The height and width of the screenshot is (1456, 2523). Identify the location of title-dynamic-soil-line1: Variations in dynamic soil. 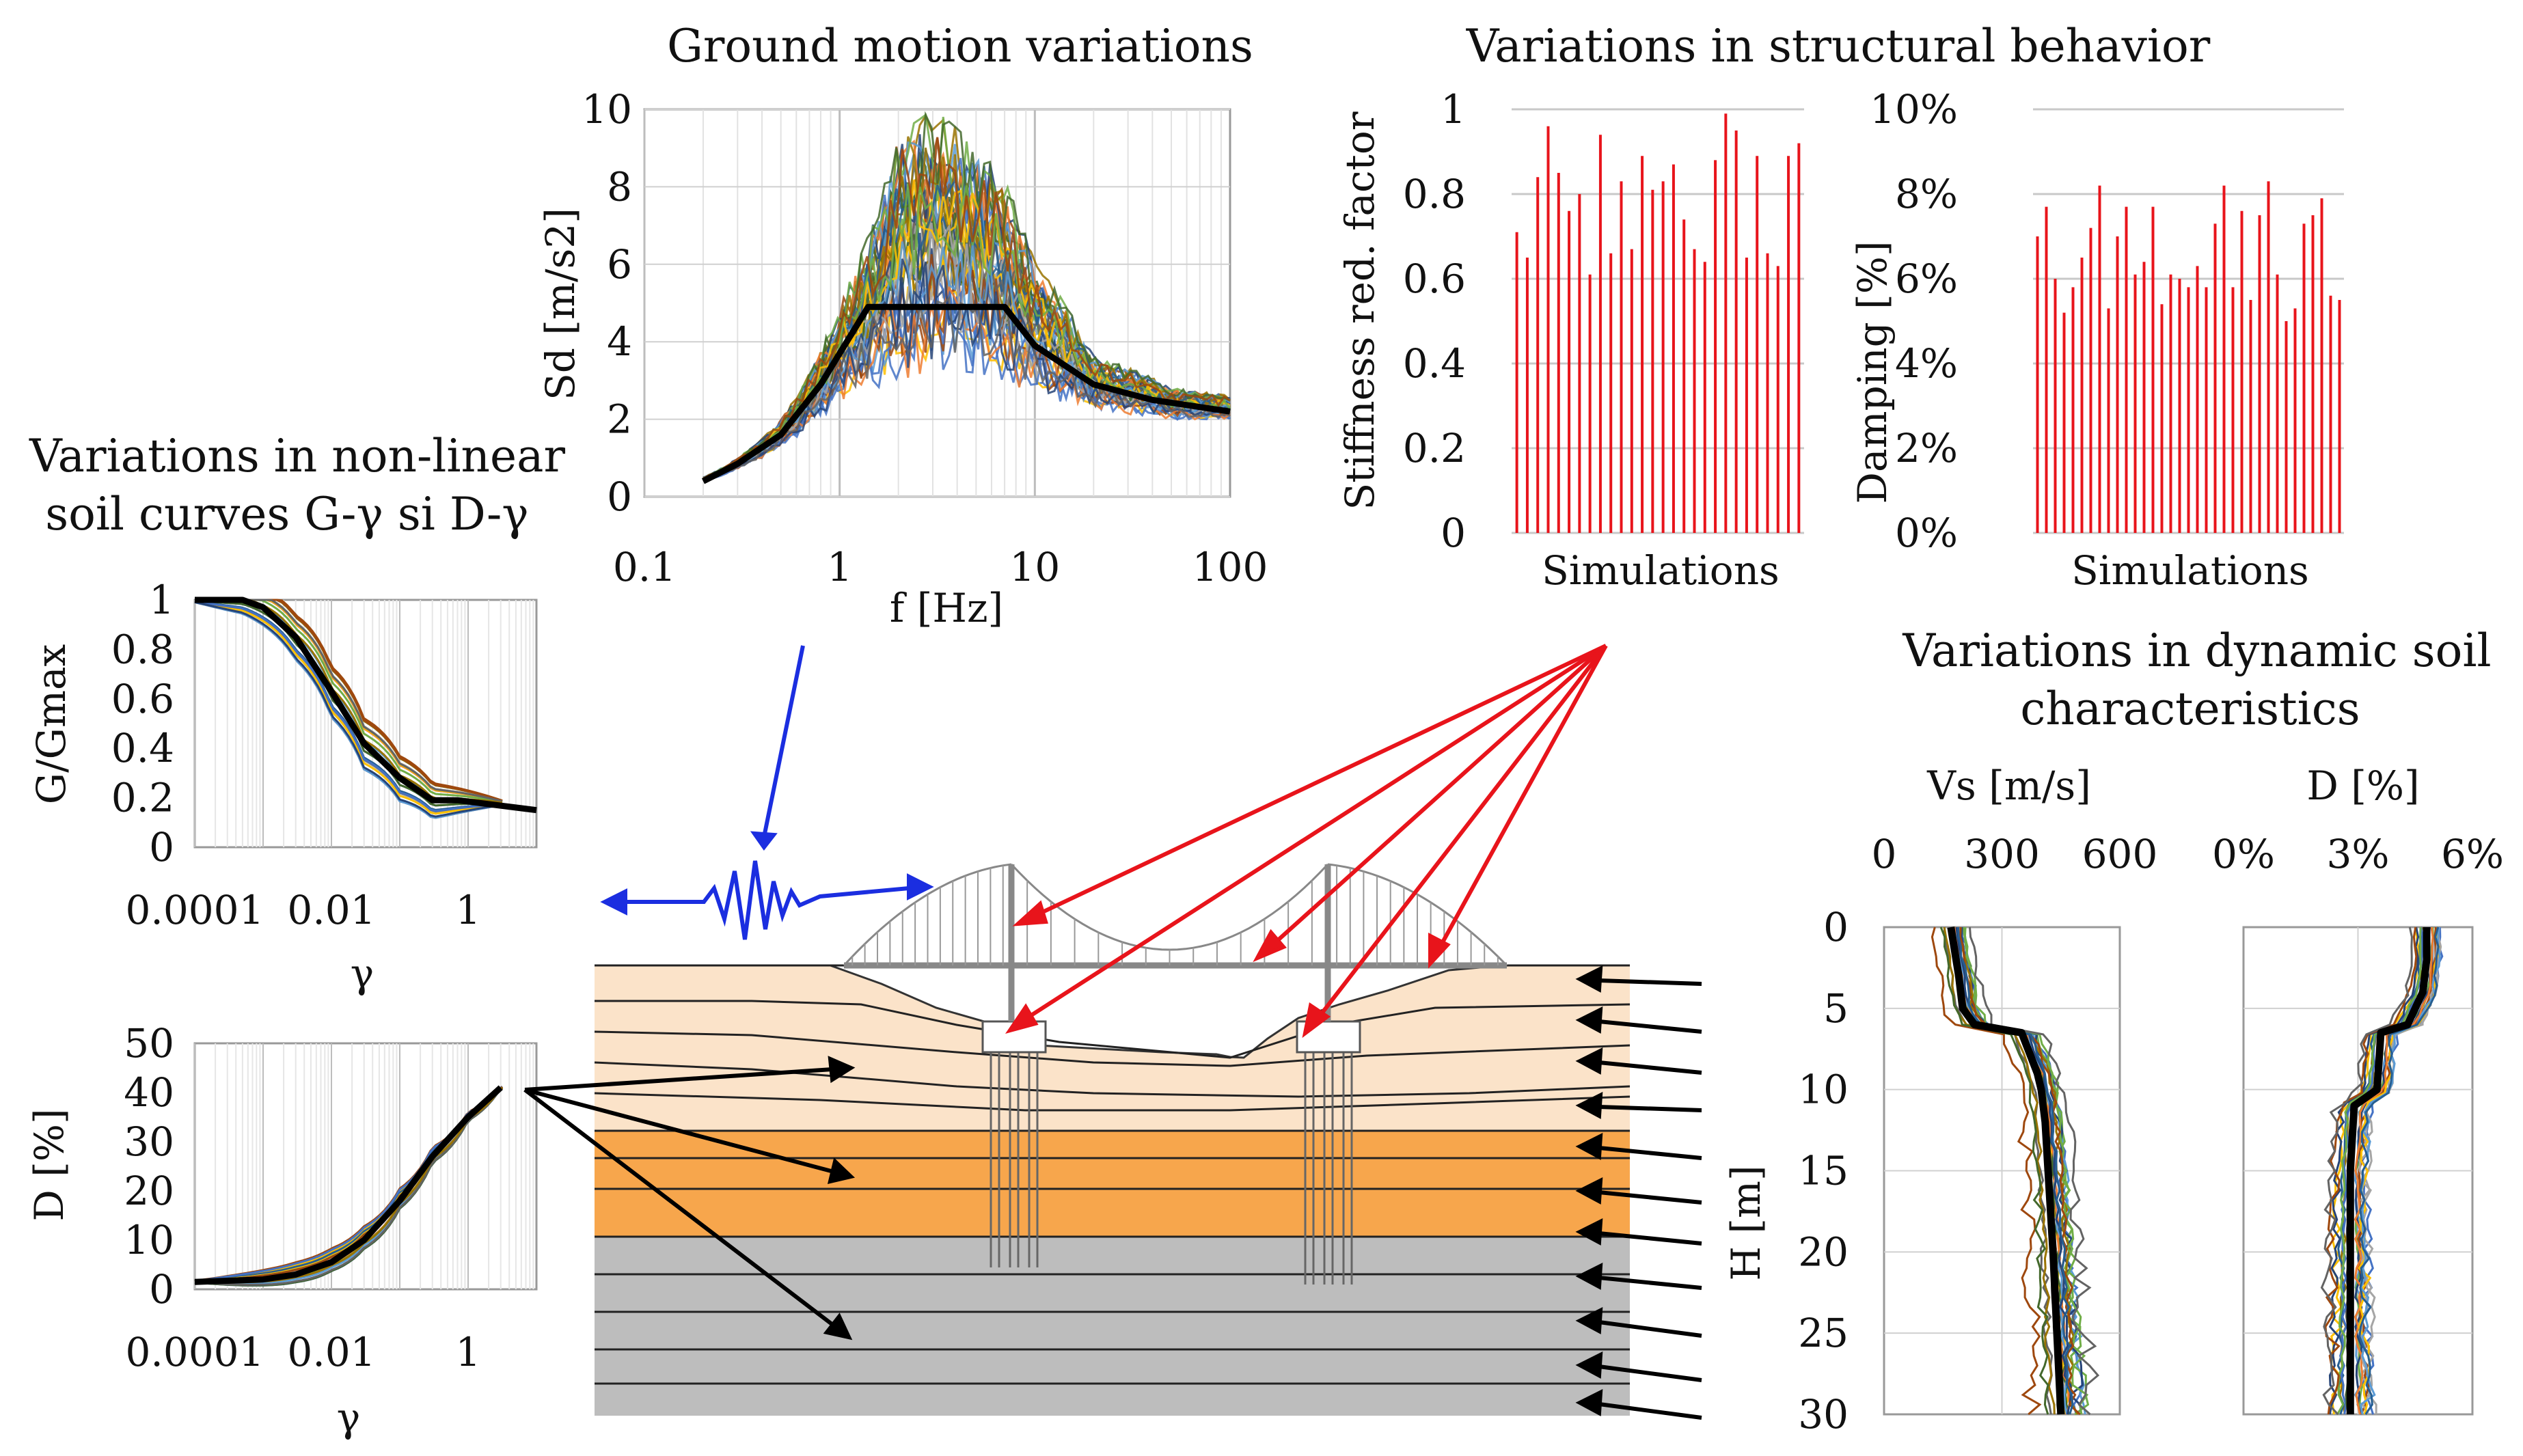
(2196, 650).